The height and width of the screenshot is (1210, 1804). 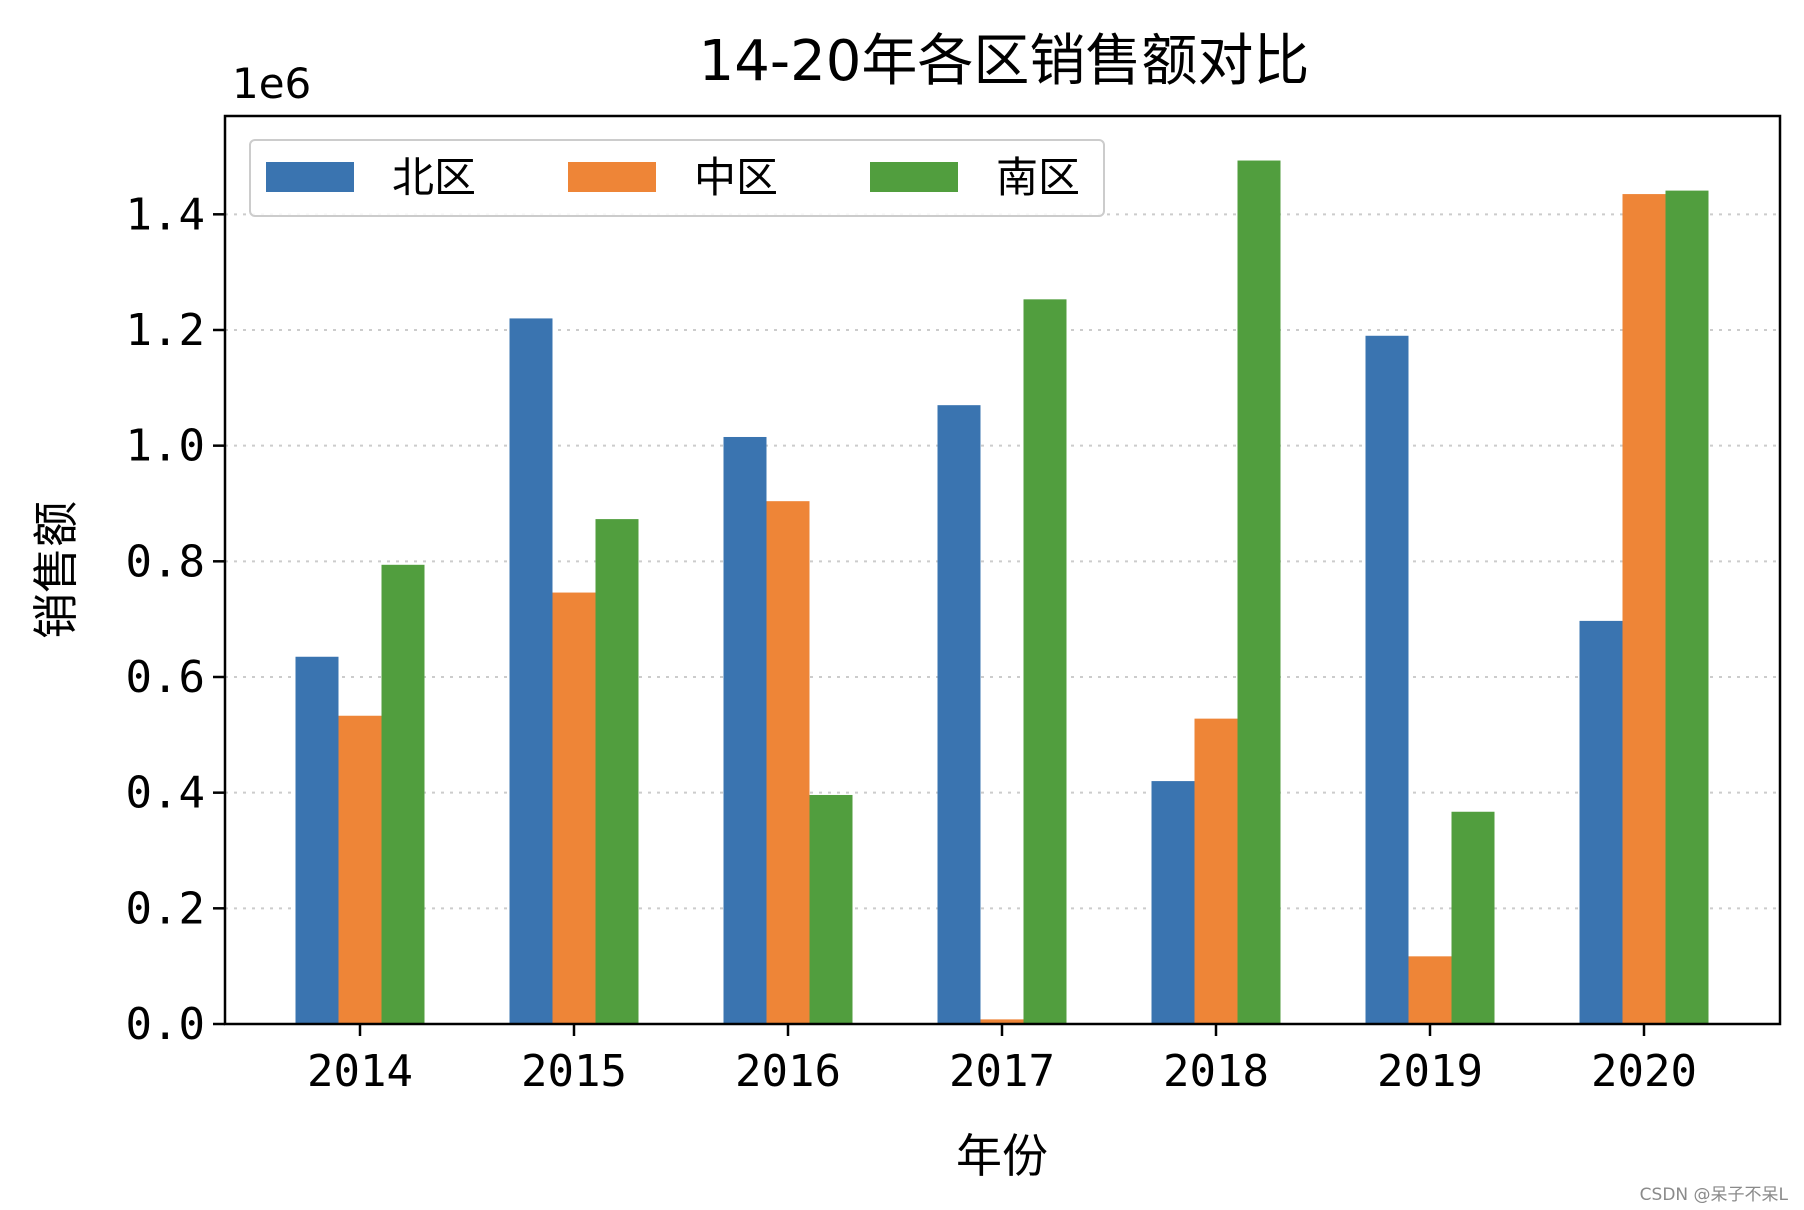 I want to click on x-tick-label: 2017, so click(x=1002, y=1071).